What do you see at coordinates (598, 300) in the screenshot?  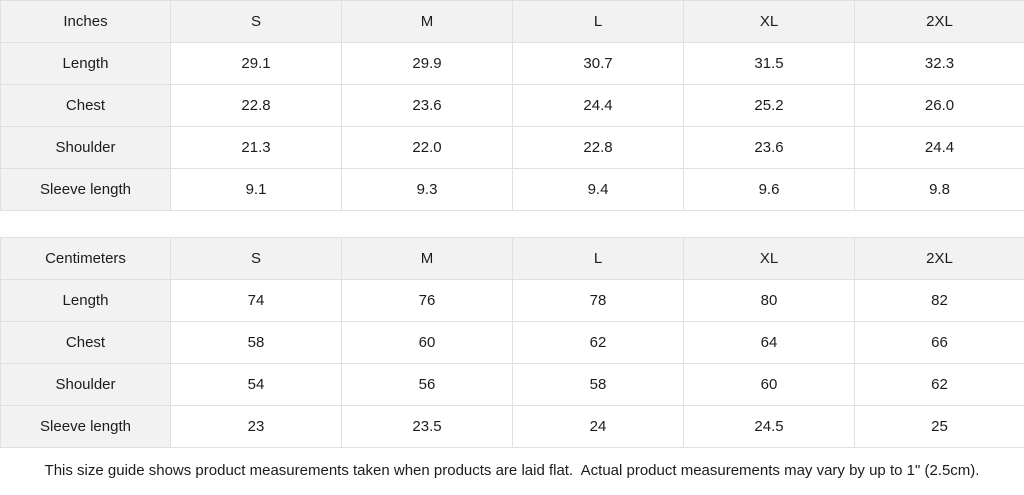 I see `measurement-cell: 78` at bounding box center [598, 300].